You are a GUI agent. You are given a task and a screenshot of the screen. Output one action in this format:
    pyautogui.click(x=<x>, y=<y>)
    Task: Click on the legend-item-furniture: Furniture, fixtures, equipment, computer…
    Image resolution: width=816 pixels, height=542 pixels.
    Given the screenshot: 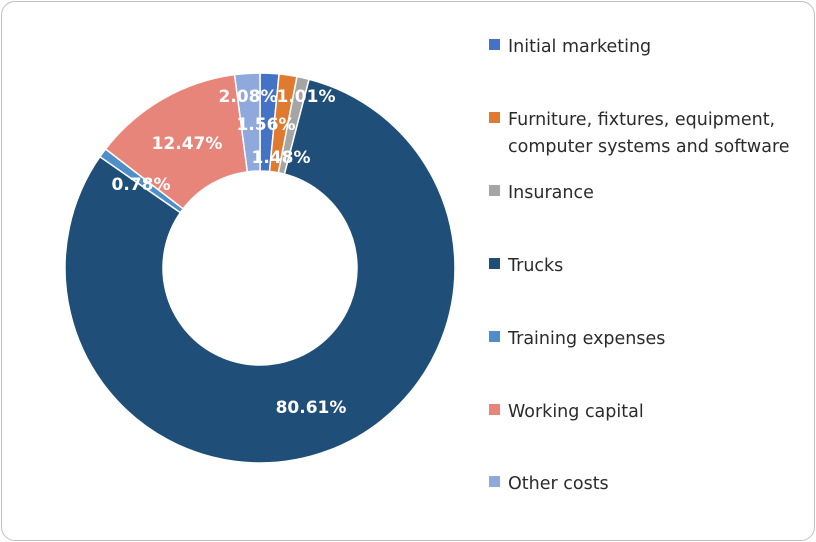 What is the action you would take?
    pyautogui.click(x=648, y=134)
    